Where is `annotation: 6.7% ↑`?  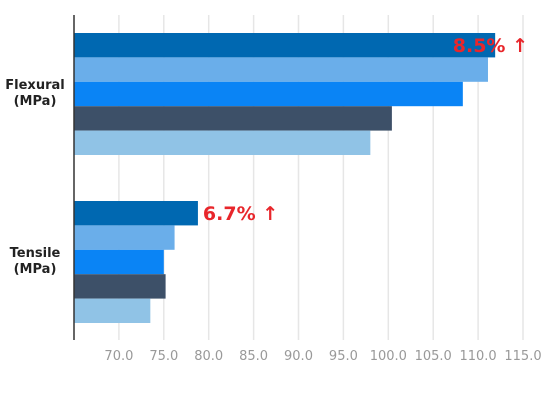
annotation: 6.7% ↑ is located at coordinates (240, 214).